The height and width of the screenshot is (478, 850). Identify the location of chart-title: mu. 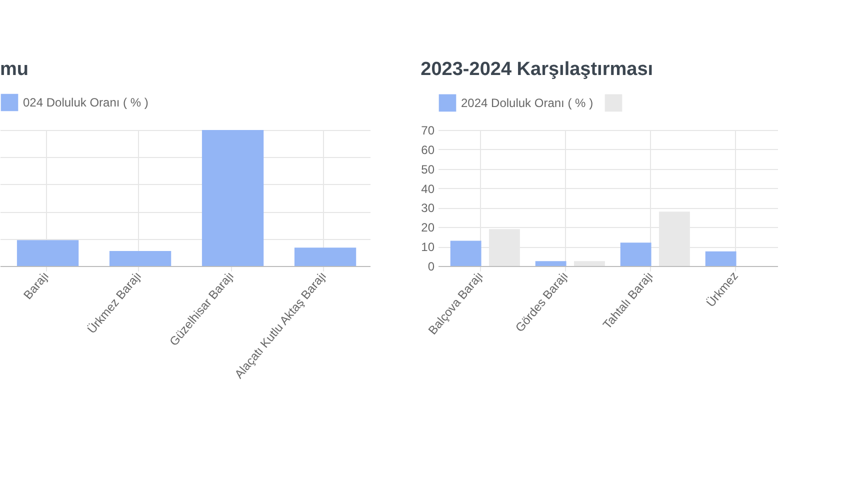
(14, 69).